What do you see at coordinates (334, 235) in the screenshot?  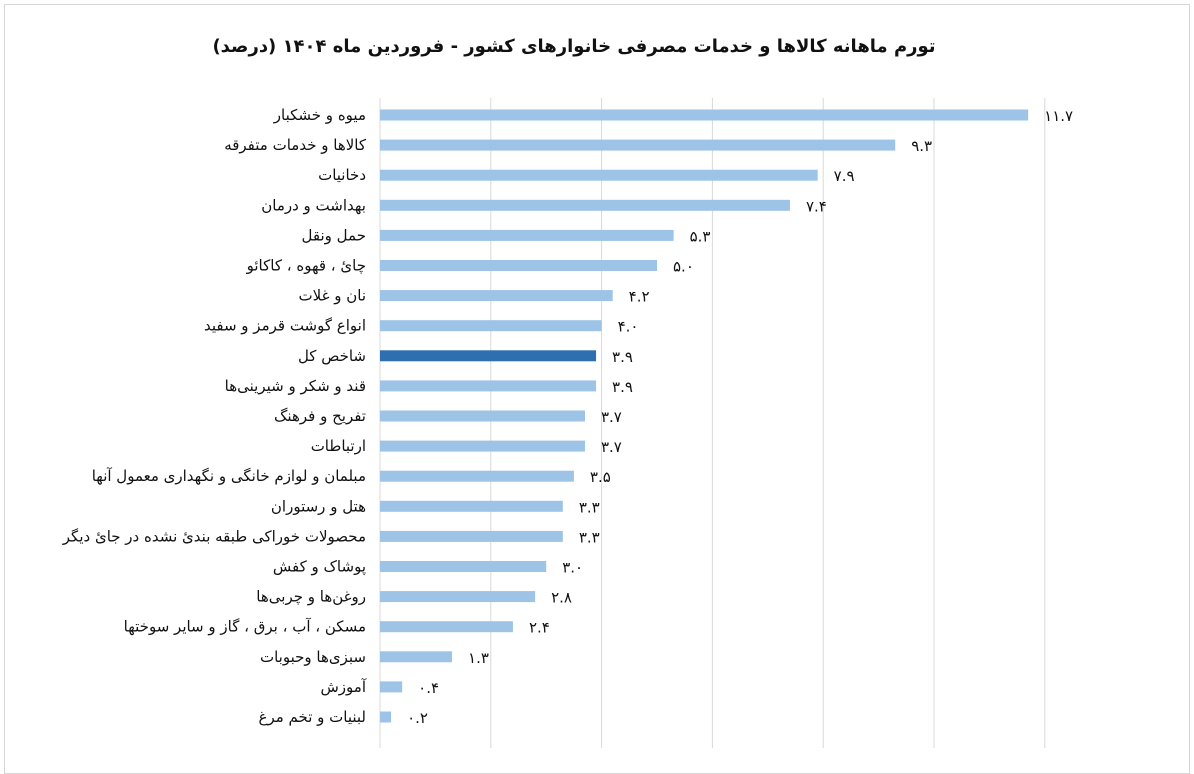 I see `category-label: حمل ونقل` at bounding box center [334, 235].